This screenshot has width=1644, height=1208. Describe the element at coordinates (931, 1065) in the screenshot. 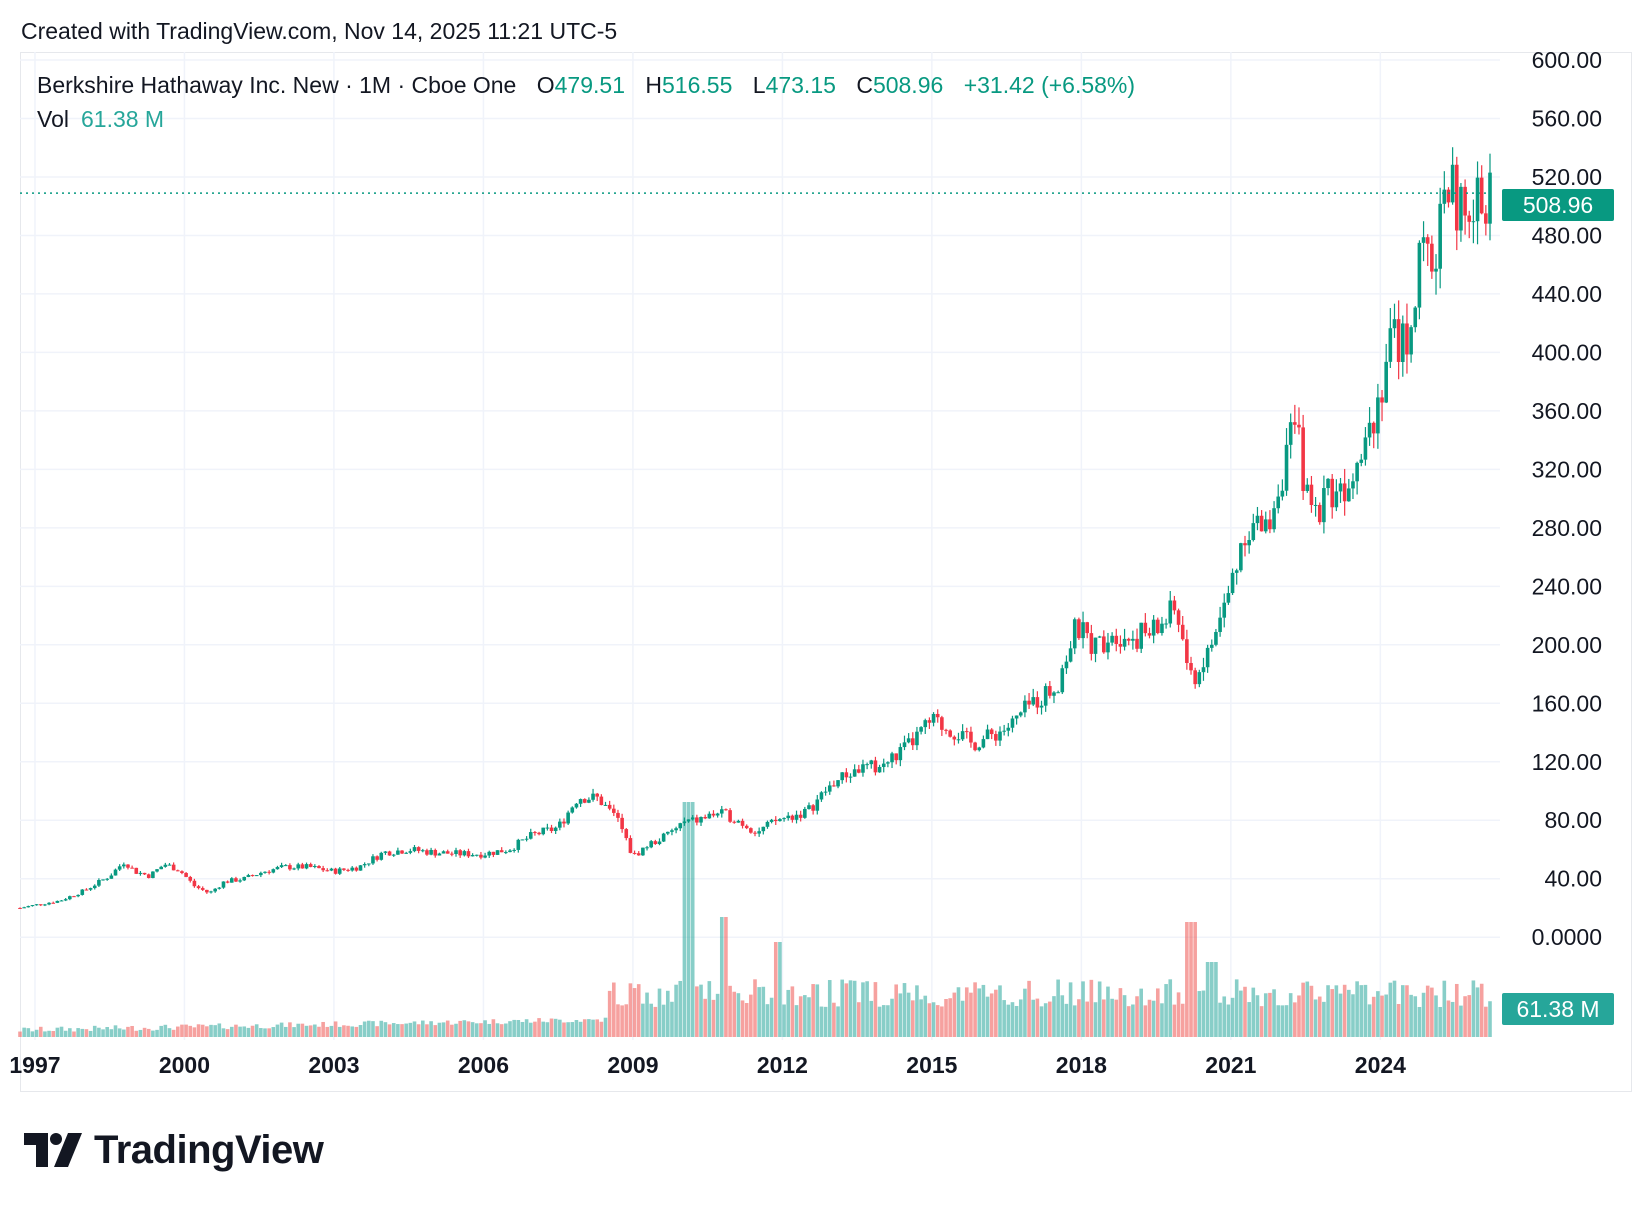

I see `time-tick-label: 2015` at that location.